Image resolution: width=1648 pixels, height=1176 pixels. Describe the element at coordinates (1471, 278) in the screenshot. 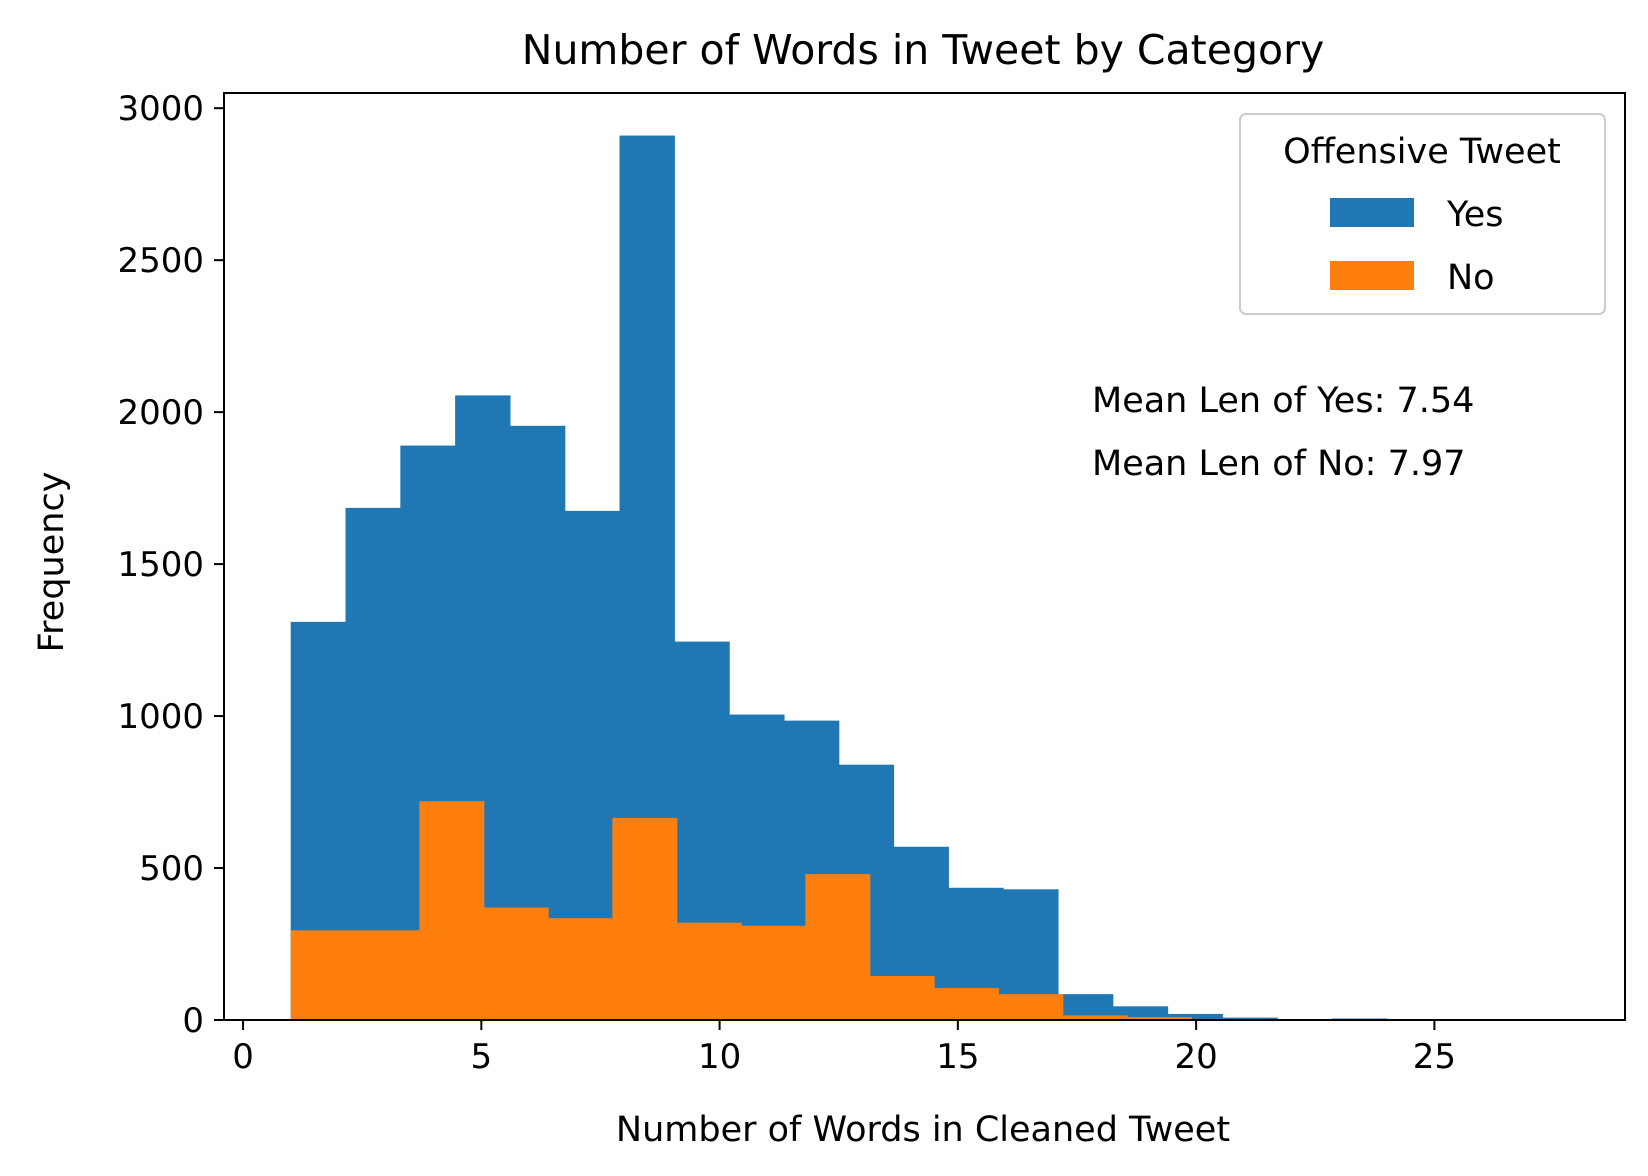

I see `legend-label-no: No` at that location.